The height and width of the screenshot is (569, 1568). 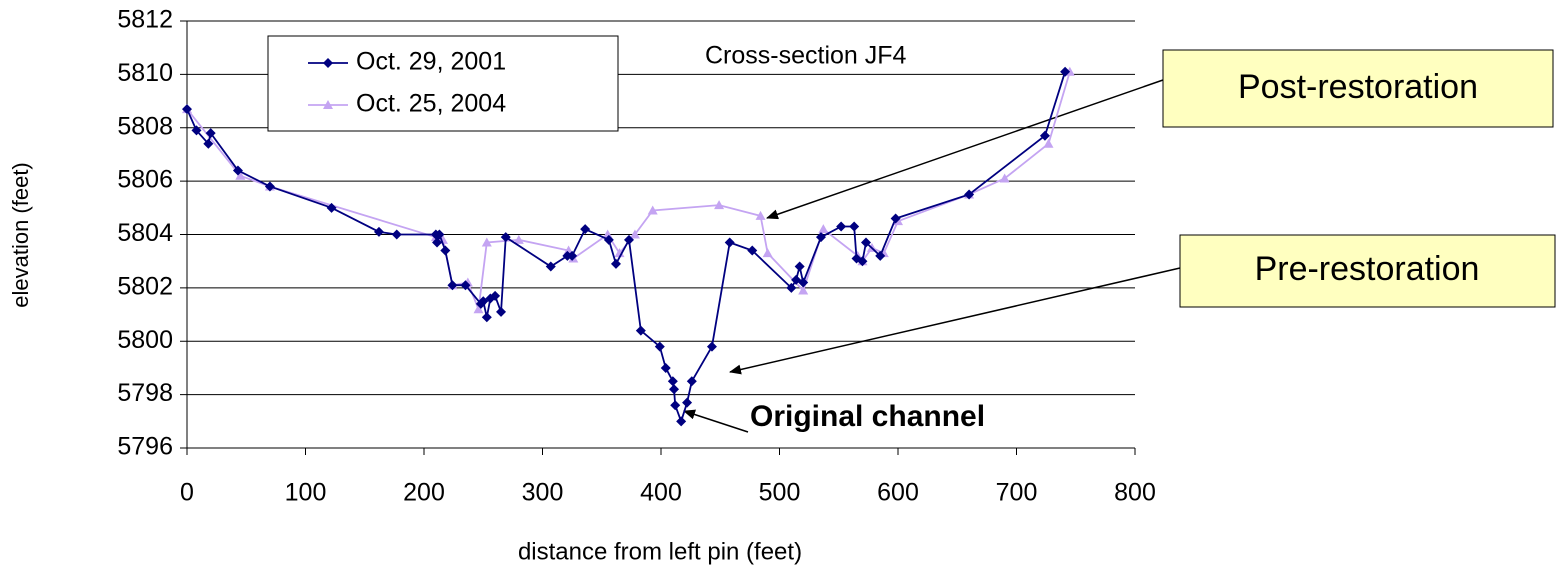 I want to click on y-tick-label: 5810, so click(x=145, y=73).